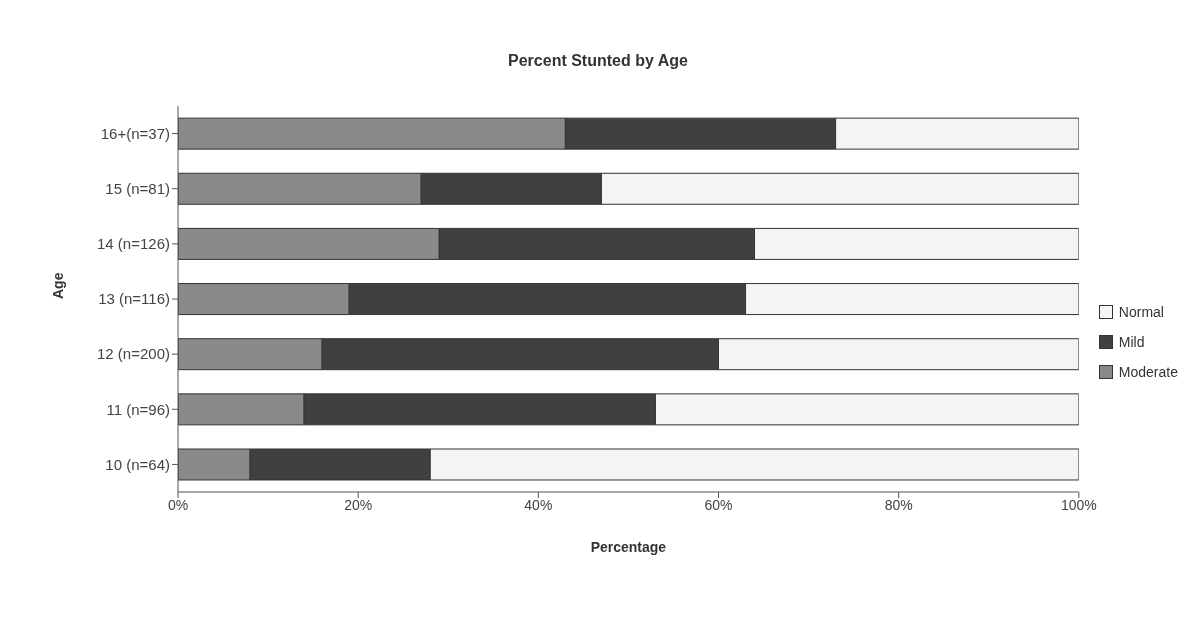  I want to click on x-axis-title: Percentage, so click(628, 547).